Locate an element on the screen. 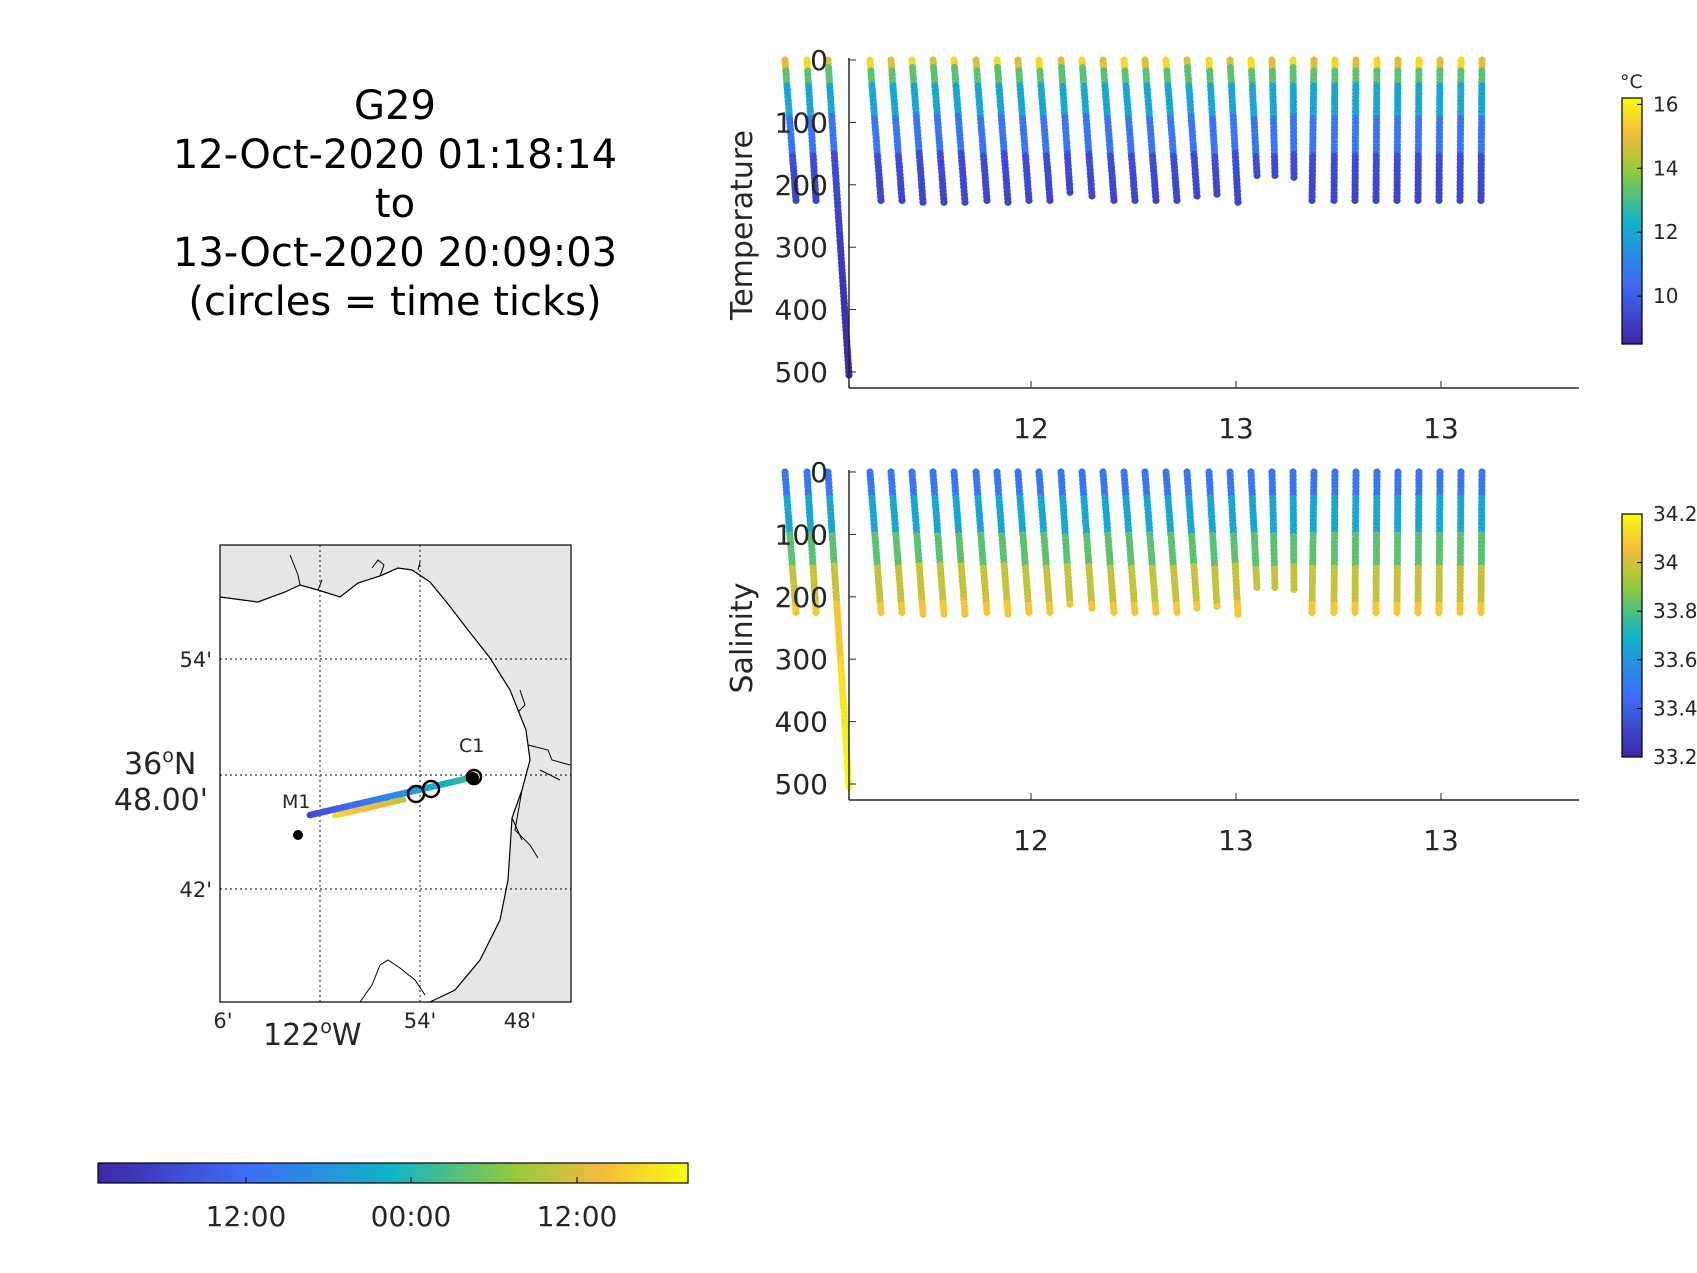  salinity-y-axis-label: Salinity is located at coordinates (742, 638).